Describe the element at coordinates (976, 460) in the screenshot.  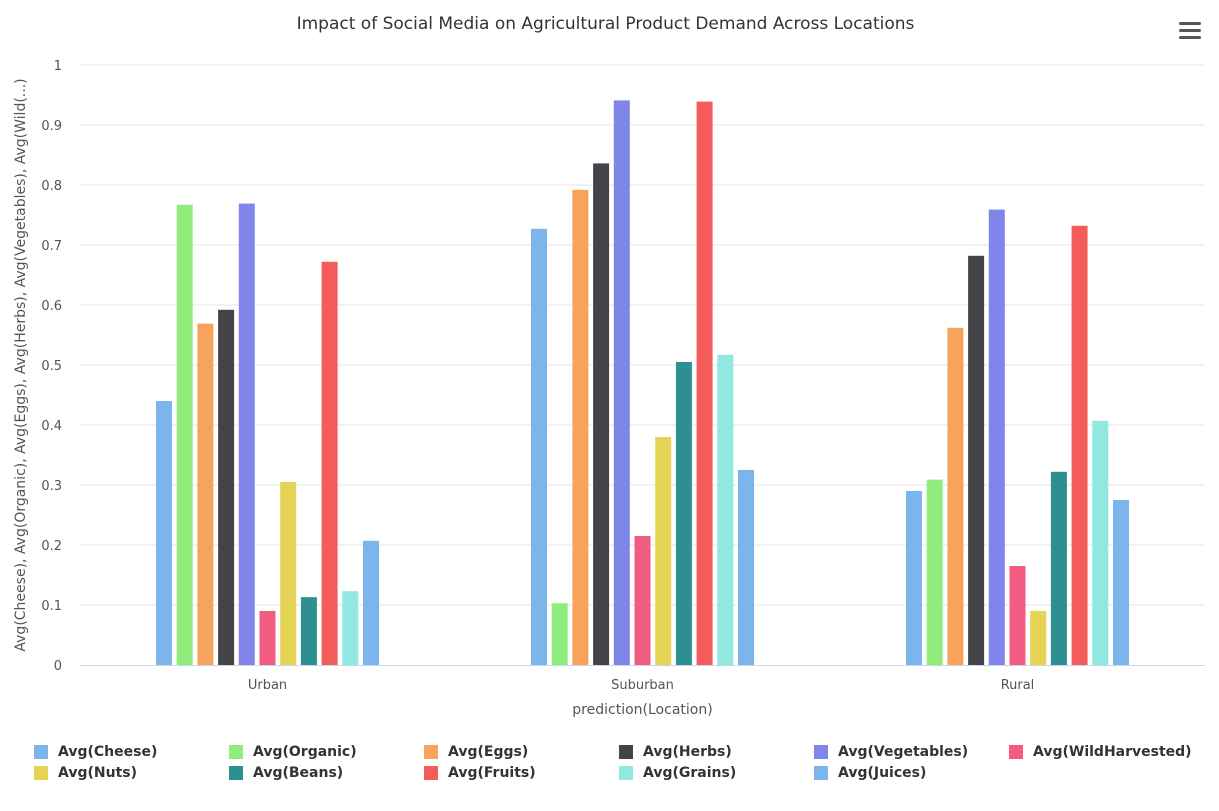
I see `bar-avgherbs-rural` at that location.